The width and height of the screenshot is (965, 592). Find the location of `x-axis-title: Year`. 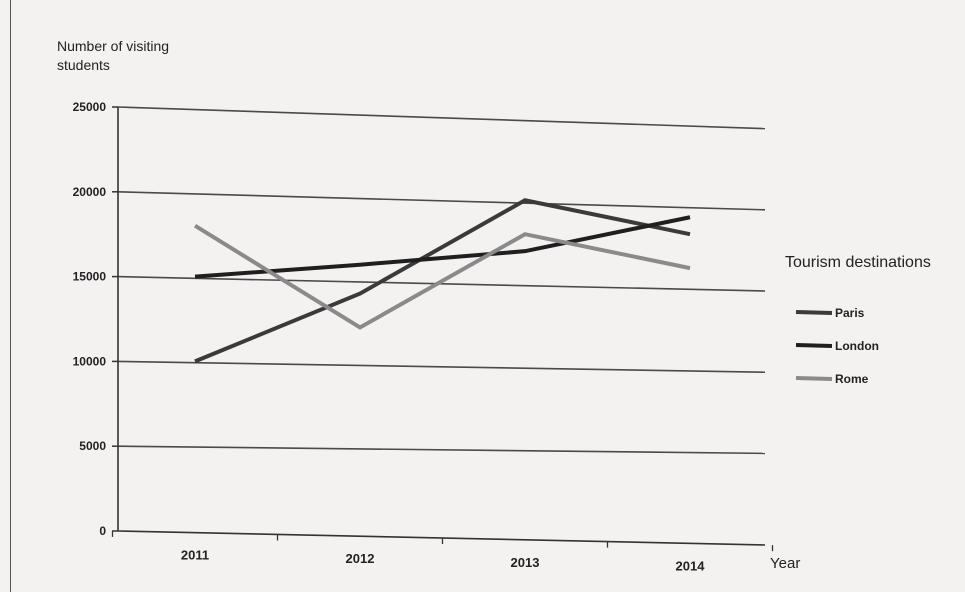

x-axis-title: Year is located at coordinates (785, 563).